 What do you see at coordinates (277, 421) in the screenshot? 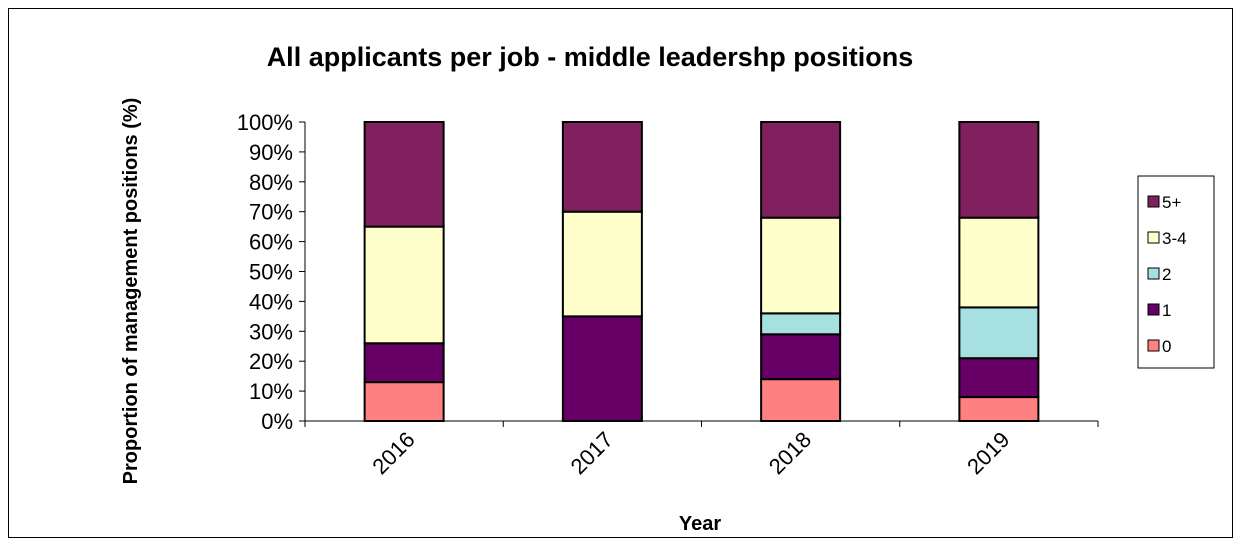
I see `y-tick-label: 0%` at bounding box center [277, 421].